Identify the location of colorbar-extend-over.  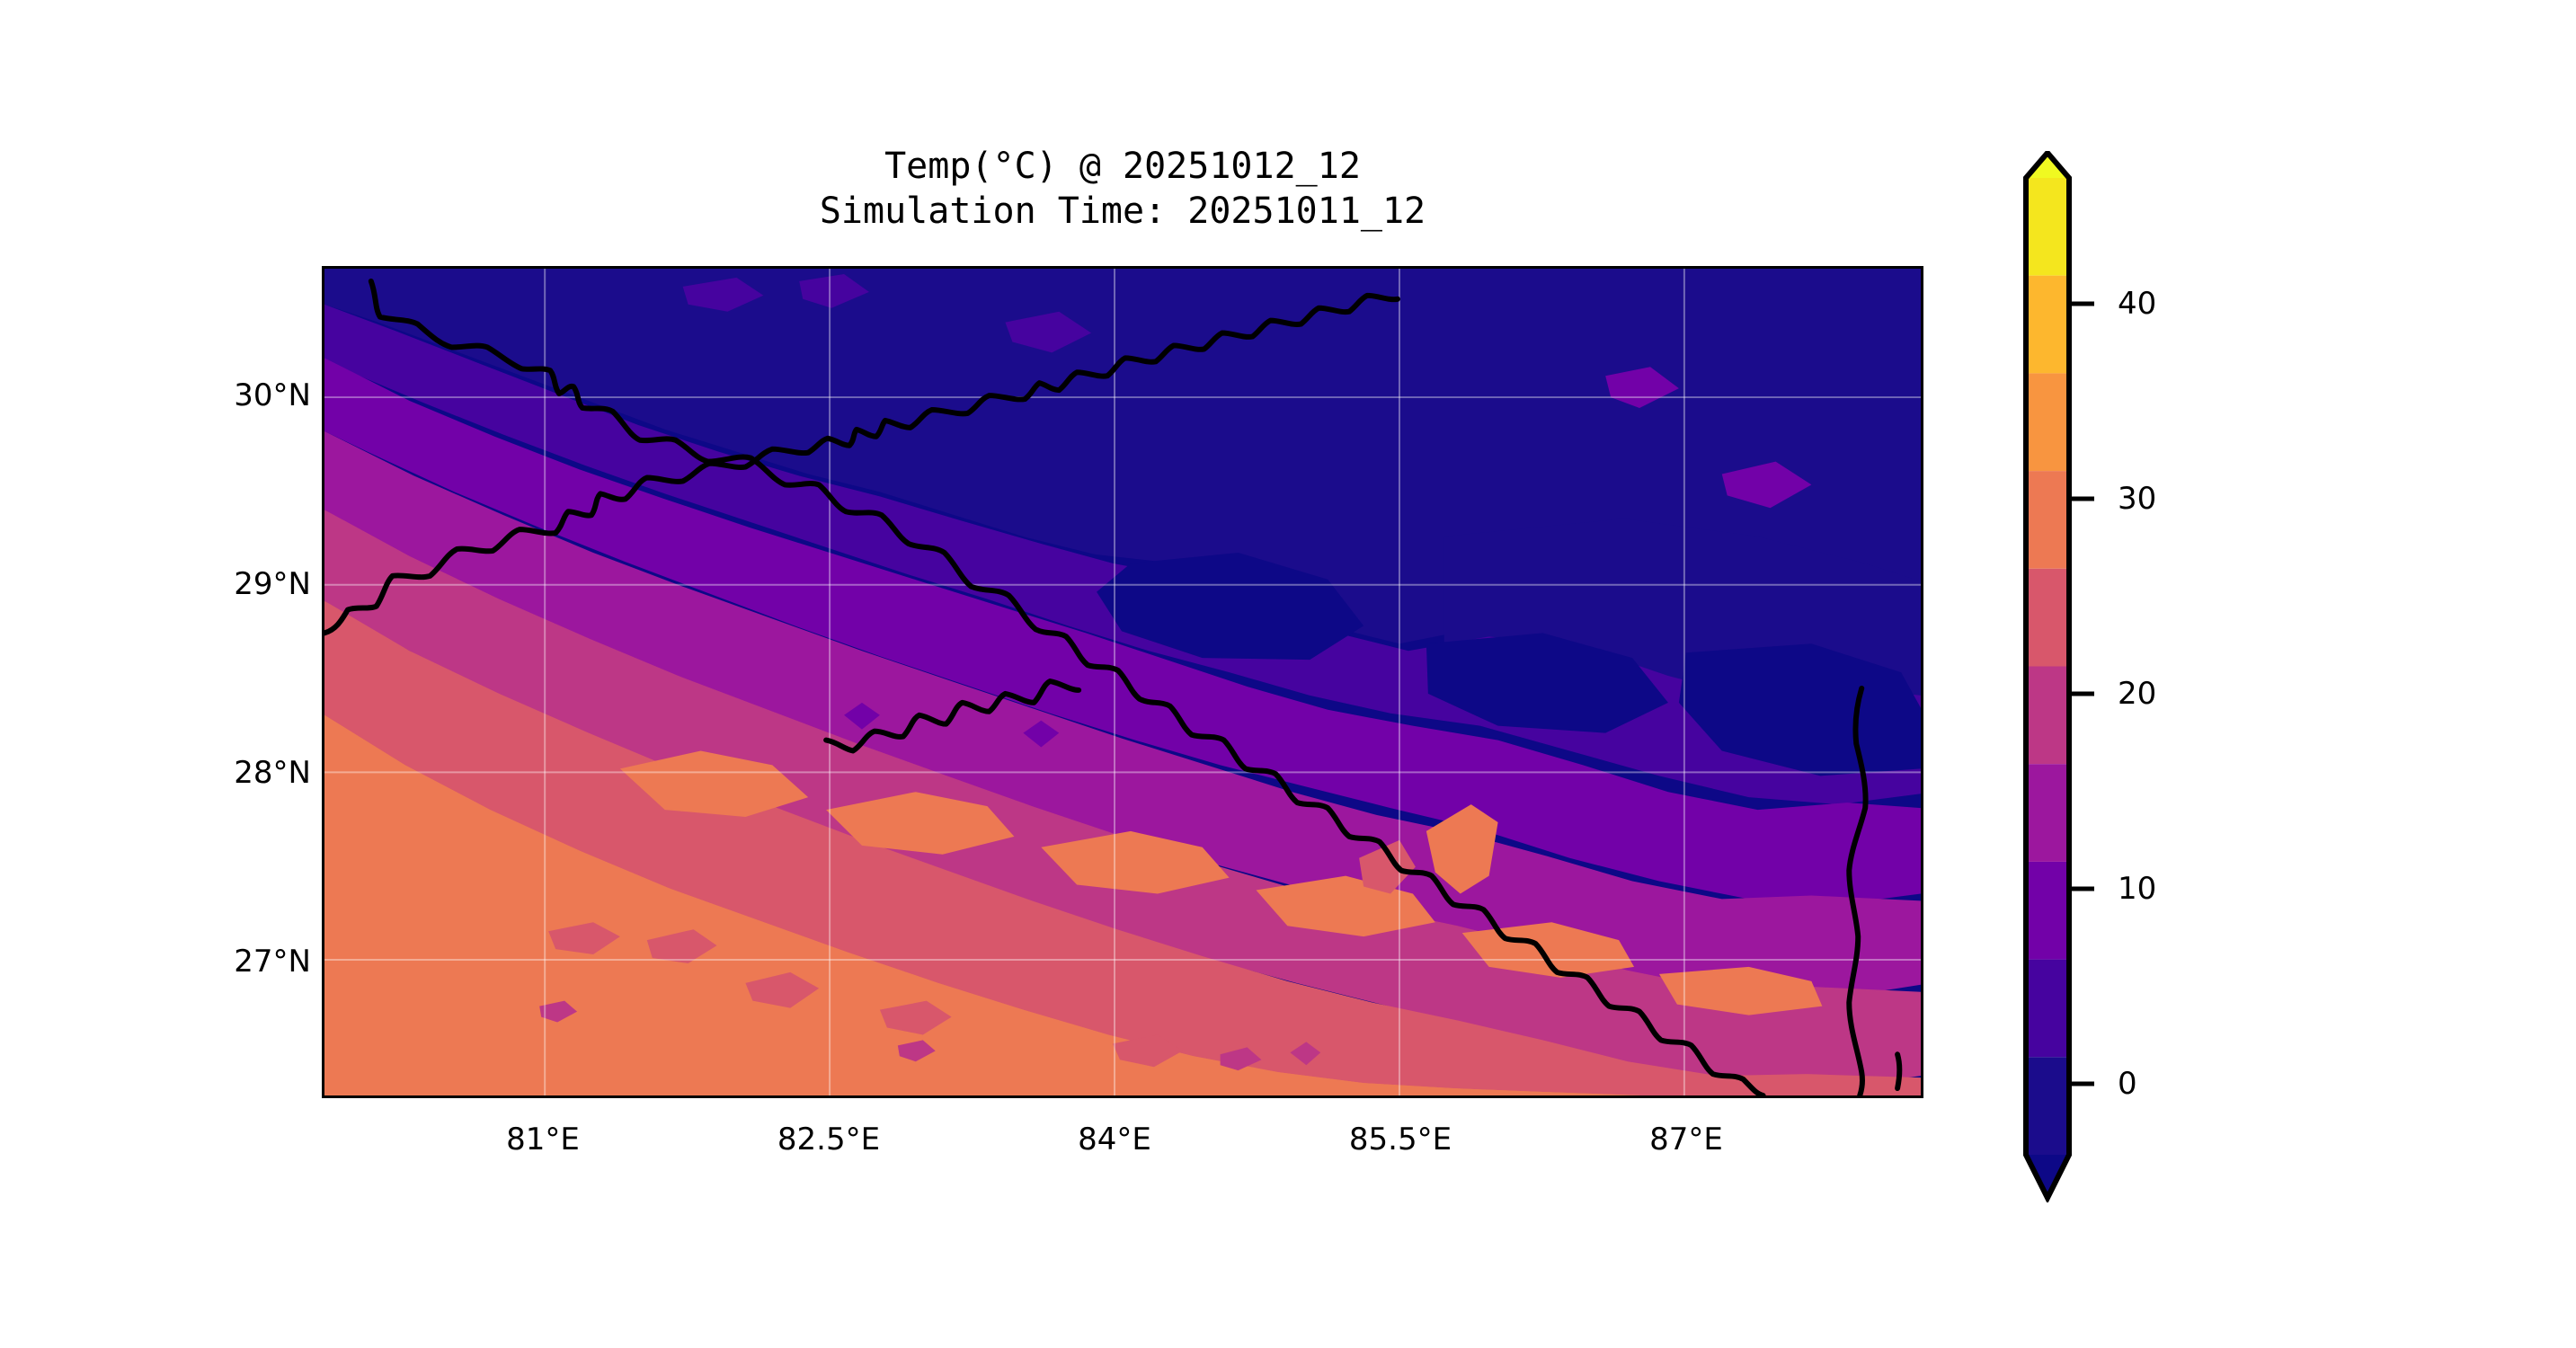
(2048, 165).